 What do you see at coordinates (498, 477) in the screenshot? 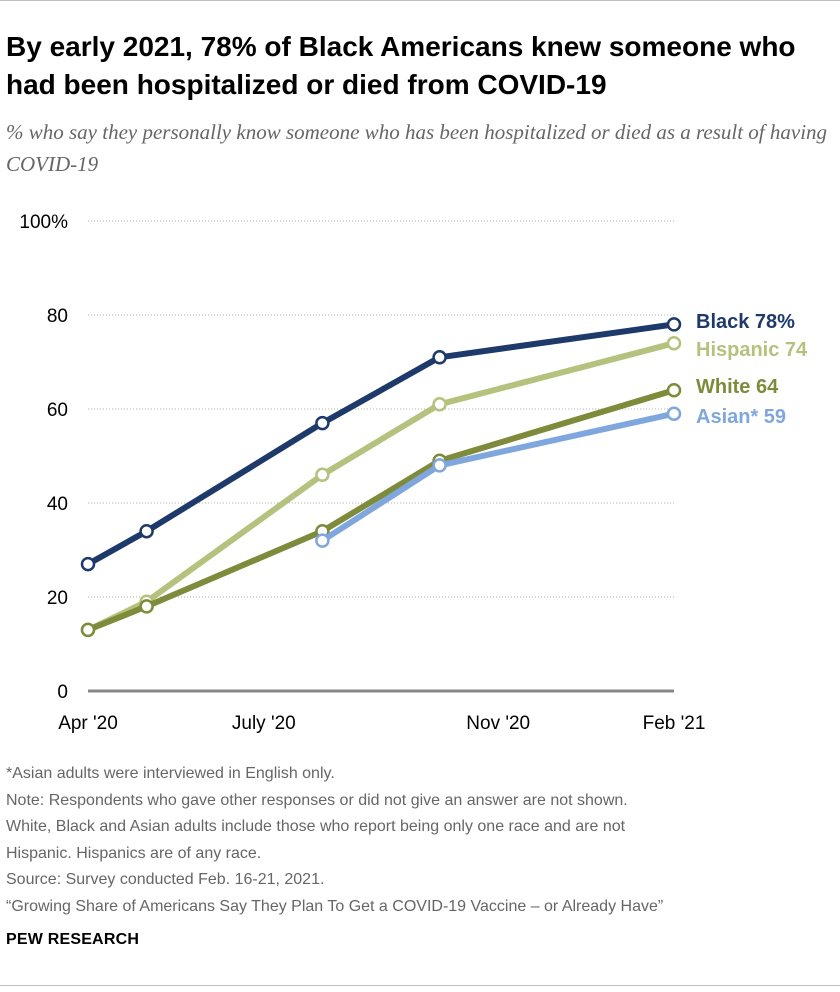
I see `series-line-asian` at bounding box center [498, 477].